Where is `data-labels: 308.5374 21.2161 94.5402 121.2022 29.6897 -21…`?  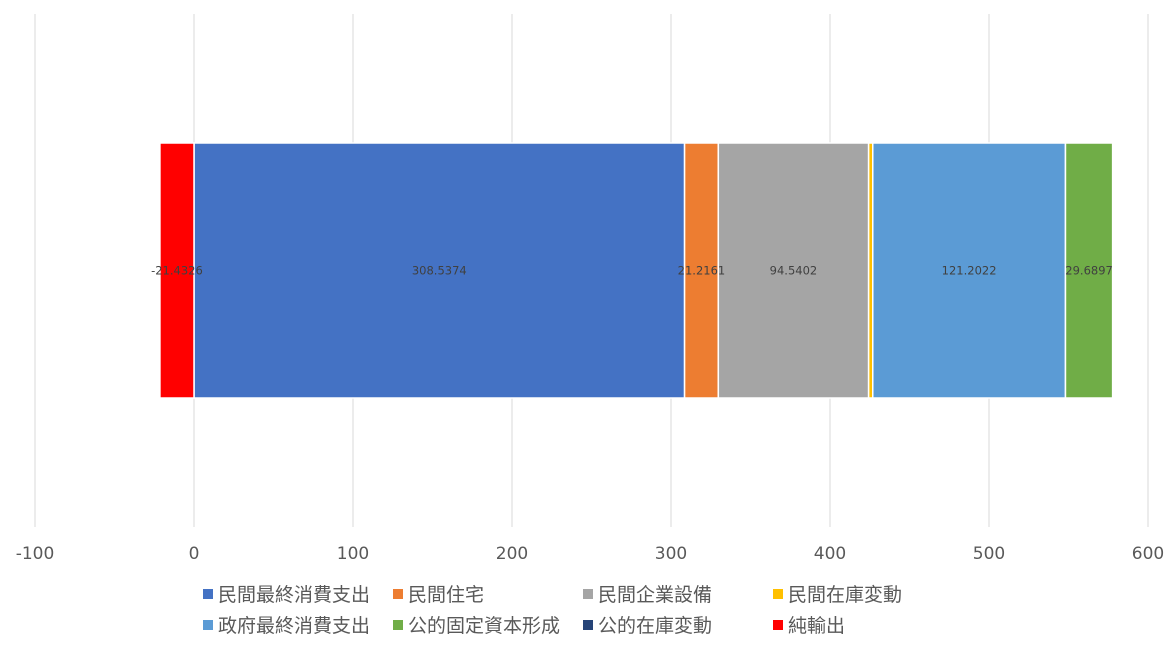 data-labels: 308.5374 21.2161 94.5402 121.2022 29.6897 -21… is located at coordinates (632, 271).